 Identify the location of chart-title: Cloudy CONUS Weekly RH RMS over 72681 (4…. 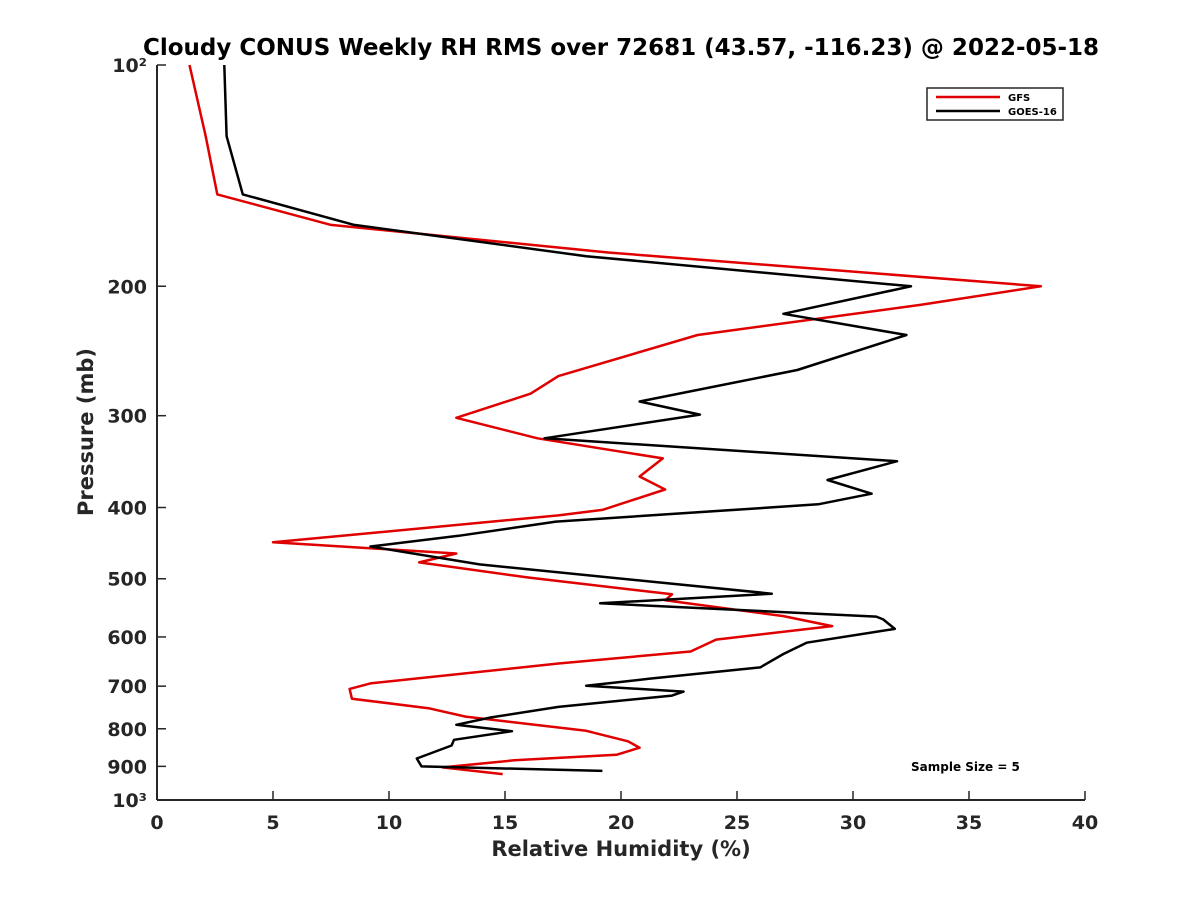
(621, 48).